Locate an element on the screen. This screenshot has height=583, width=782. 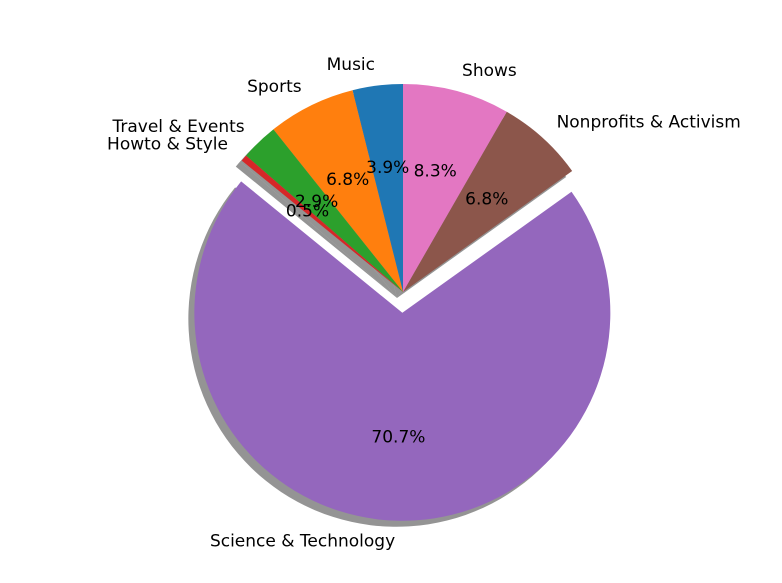
label-sports: Sports is located at coordinates (274, 87).